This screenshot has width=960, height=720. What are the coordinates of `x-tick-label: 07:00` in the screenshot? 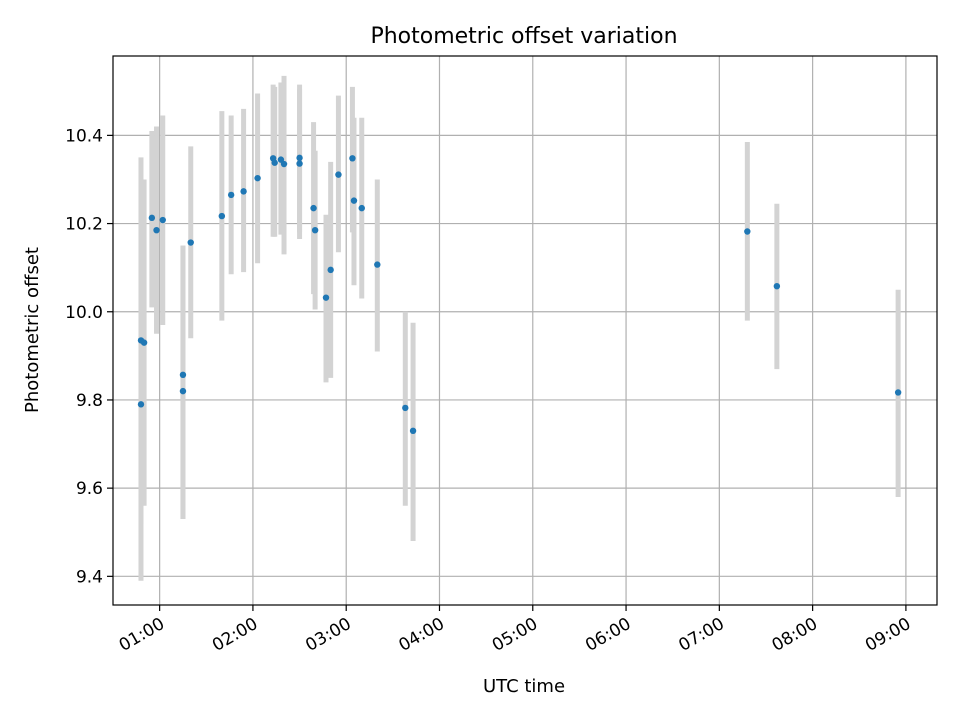 It's located at (701, 635).